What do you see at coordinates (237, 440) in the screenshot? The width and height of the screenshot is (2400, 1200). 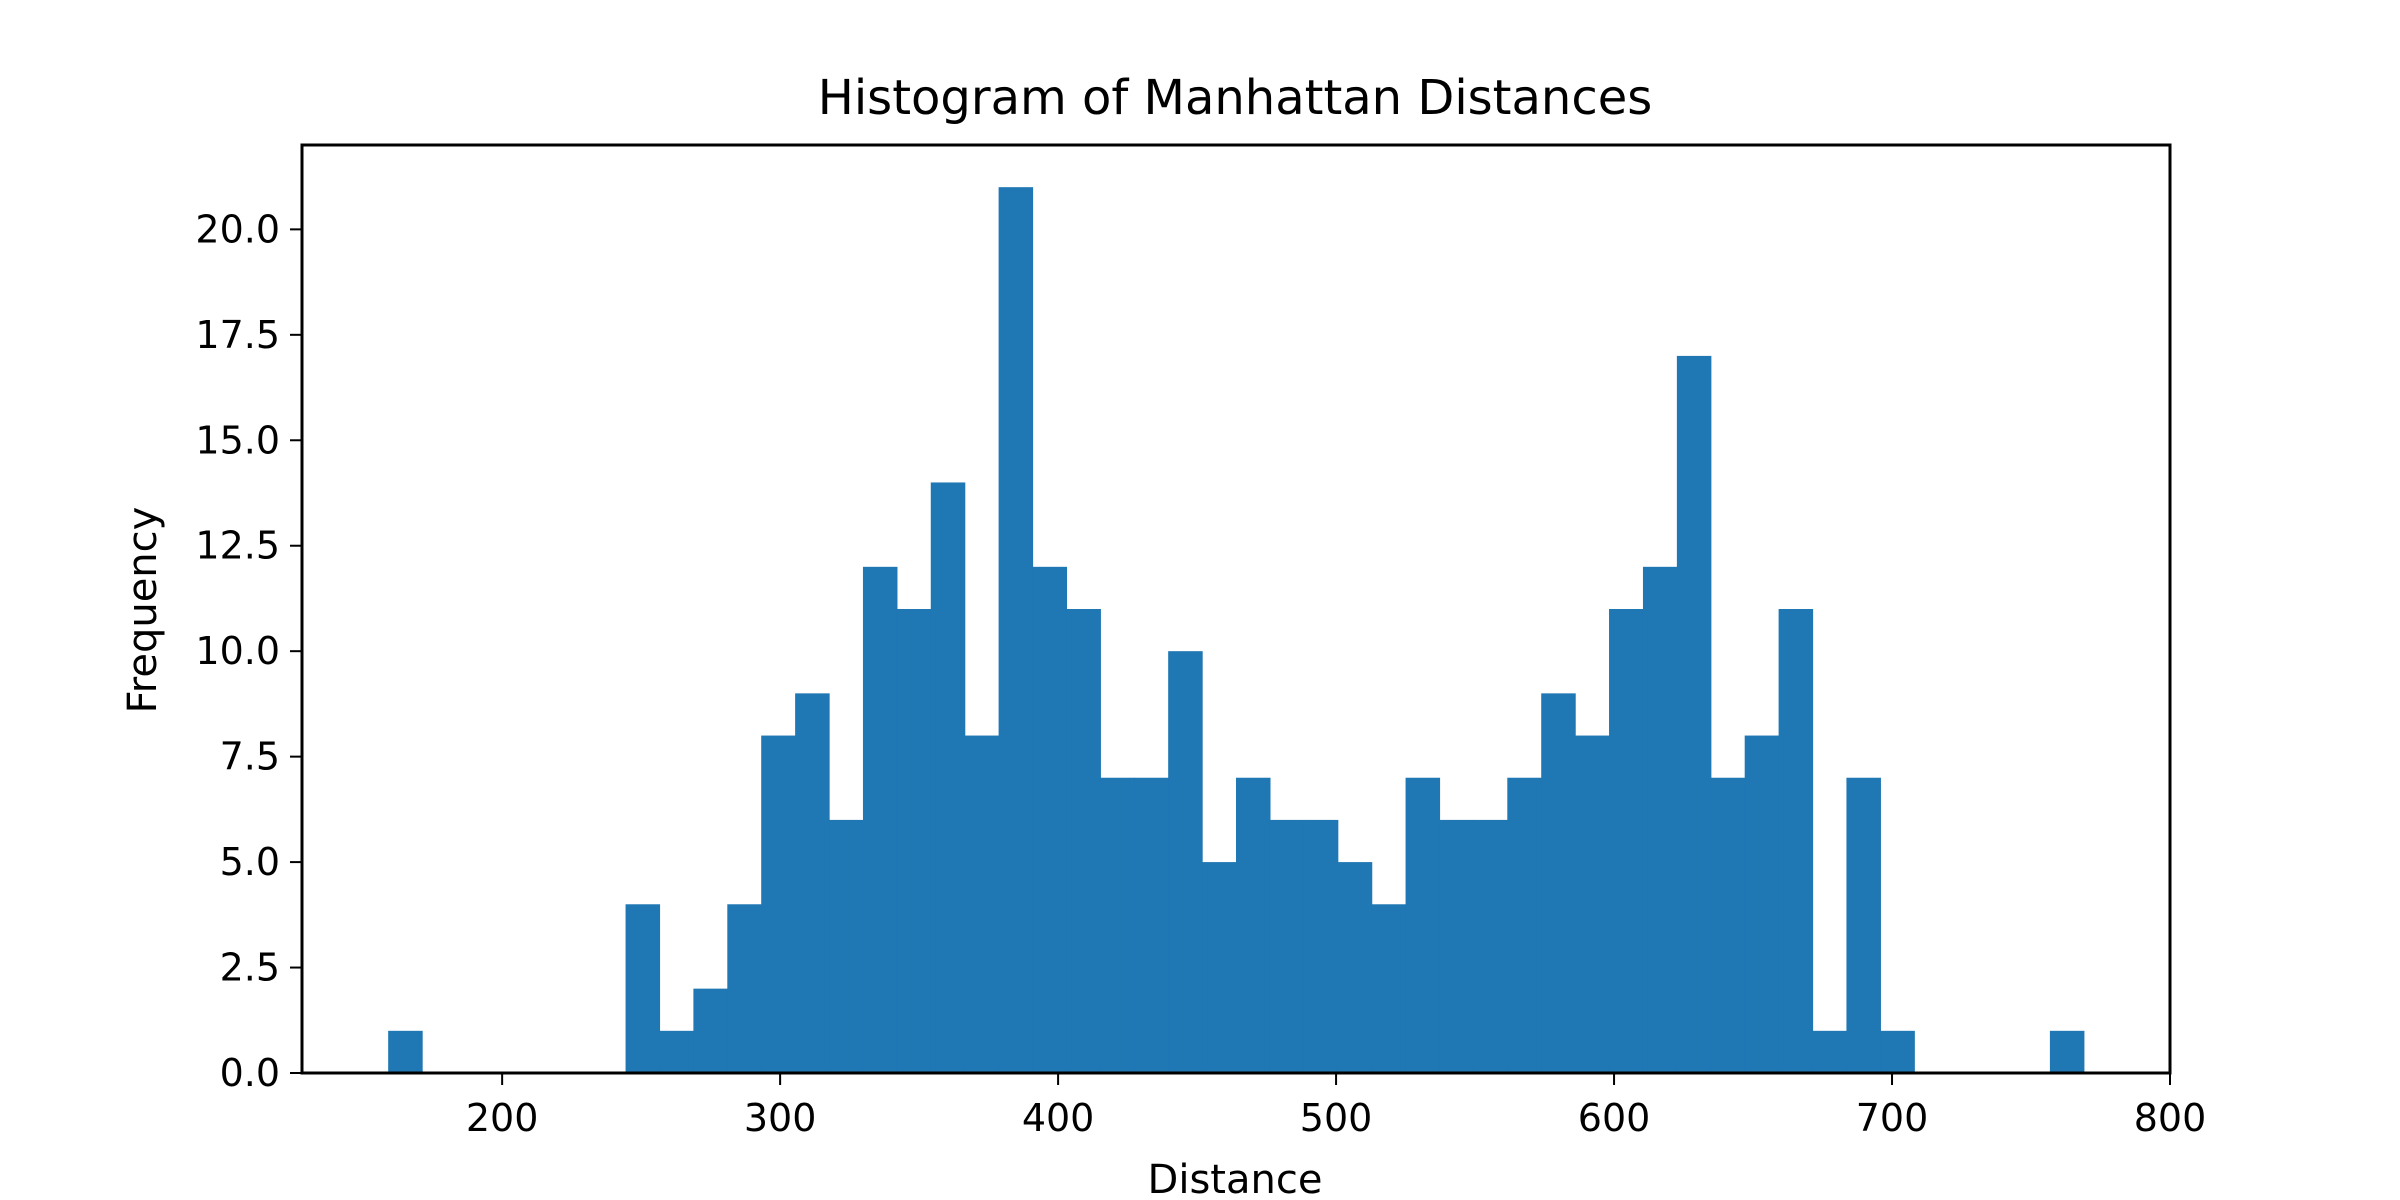 I see `y-tick-label: 15.0` at bounding box center [237, 440].